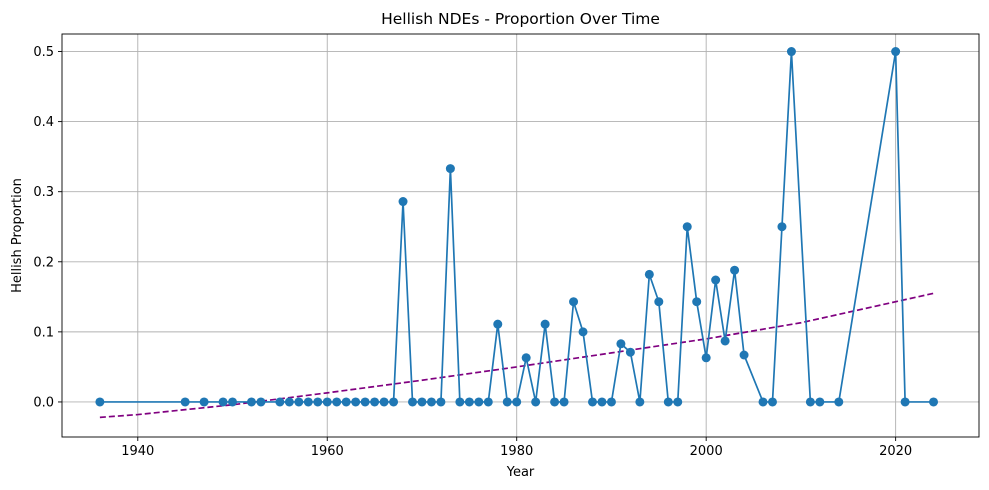  Describe the element at coordinates (327, 451) in the screenshot. I see `x-tick-label: 1960` at that location.